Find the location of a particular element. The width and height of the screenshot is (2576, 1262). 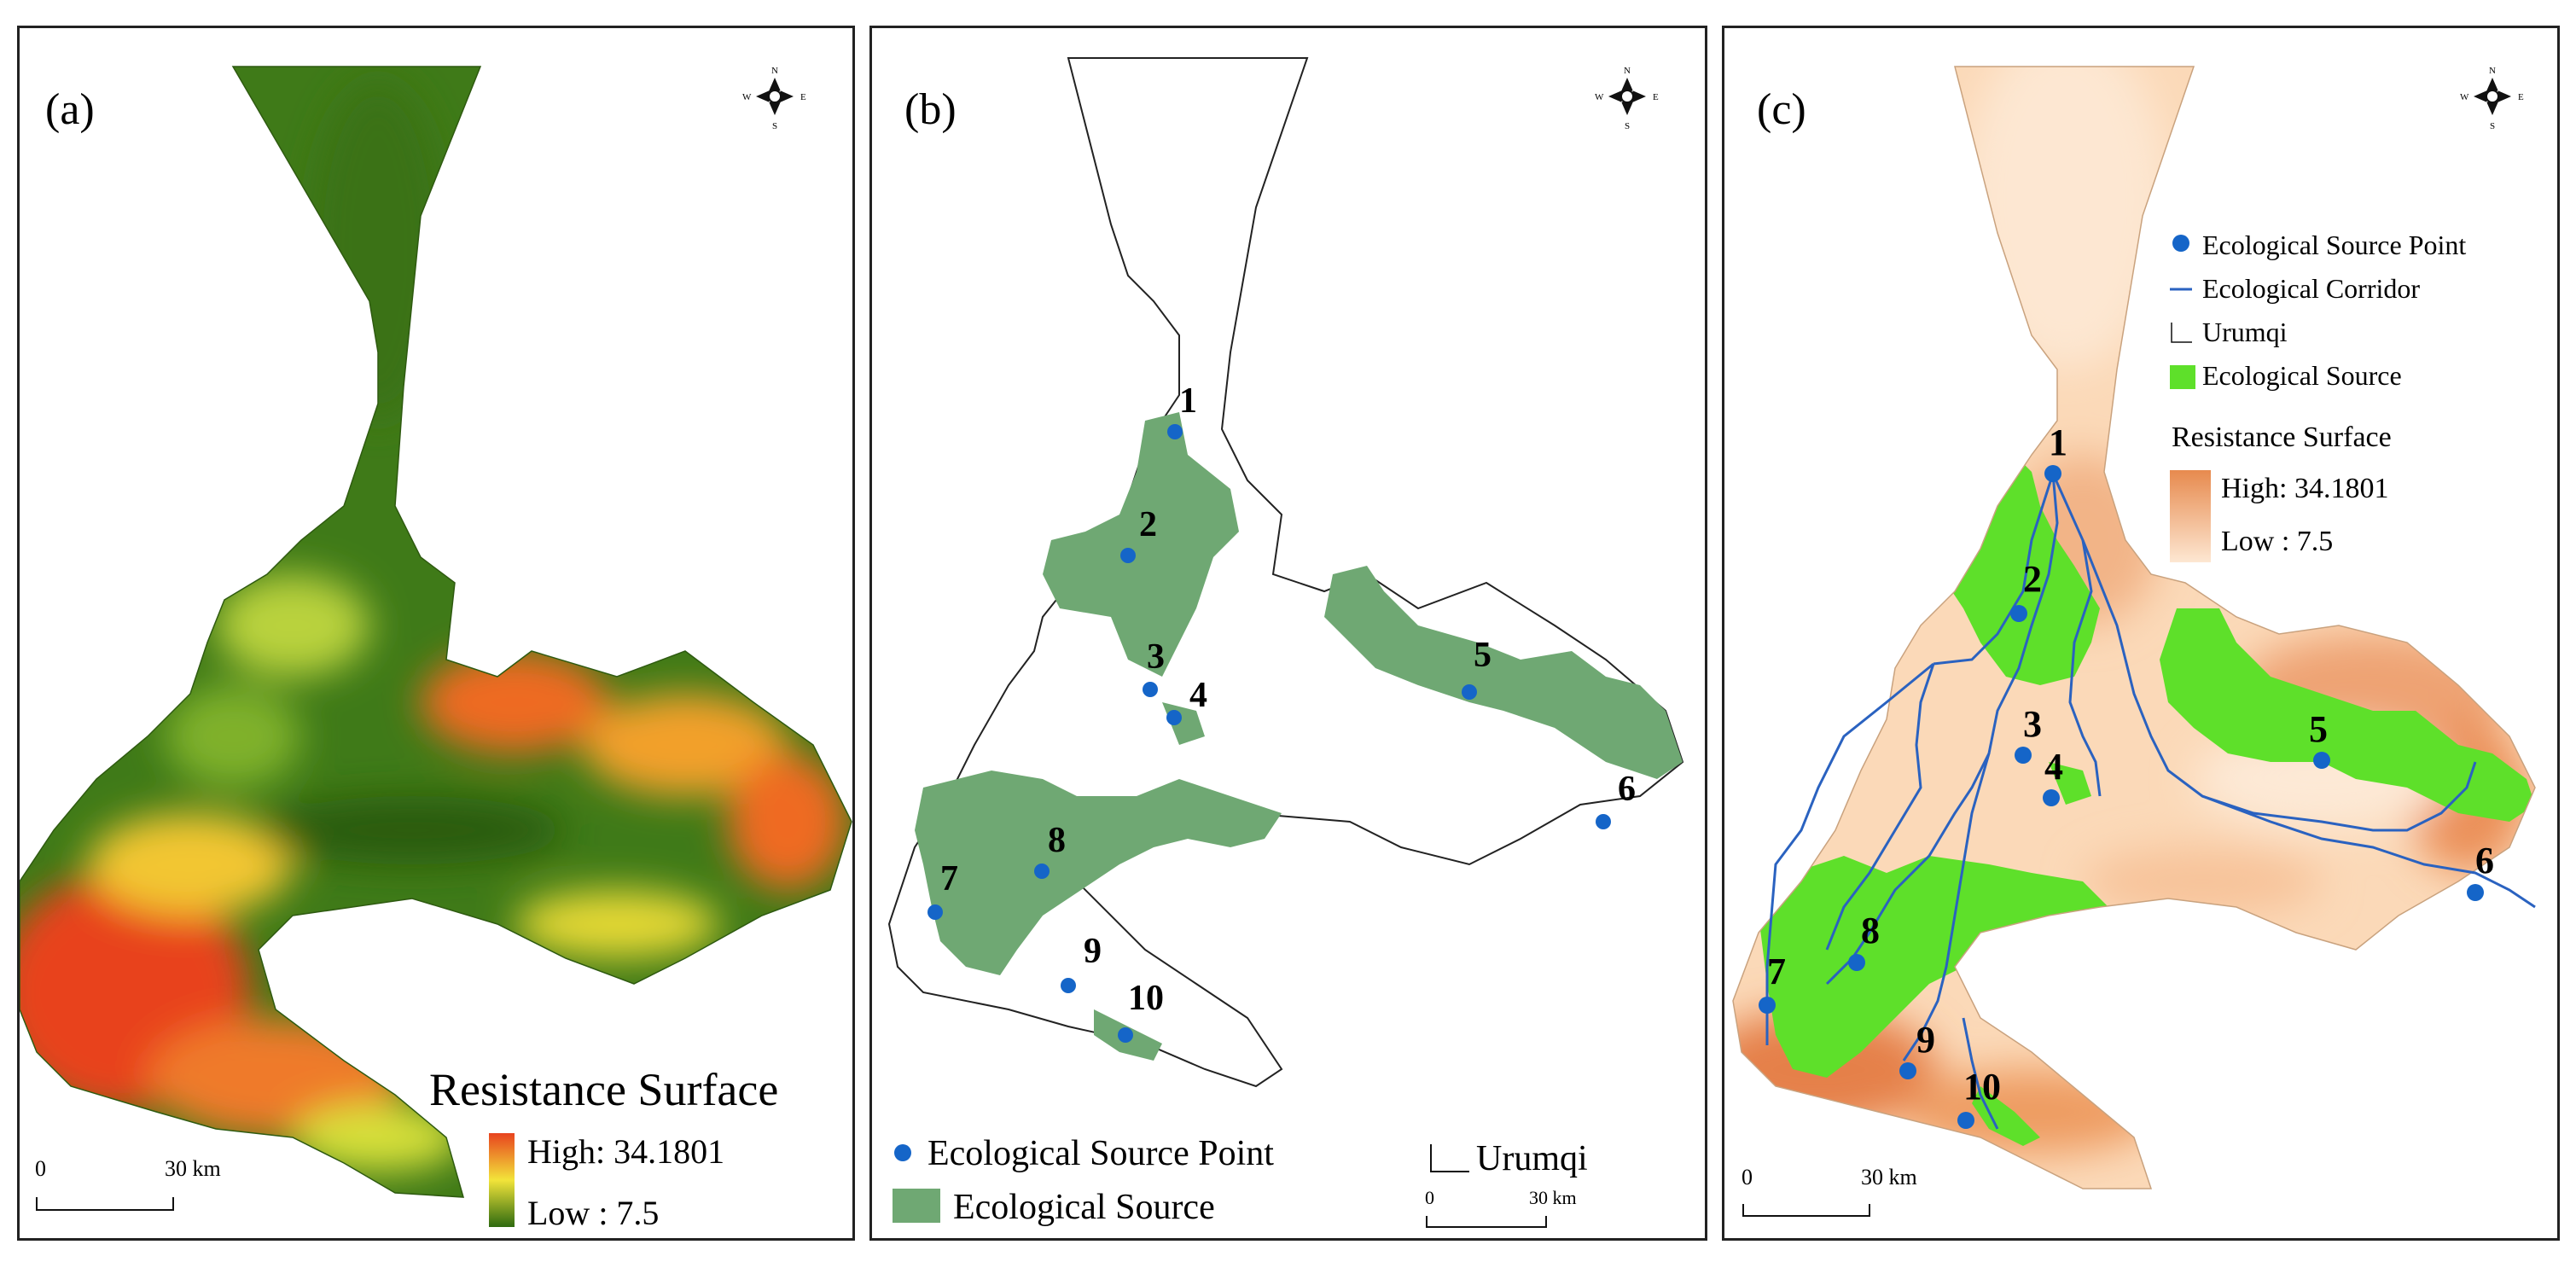

legend-title: Resistance Surface is located at coordinates (603, 1089).